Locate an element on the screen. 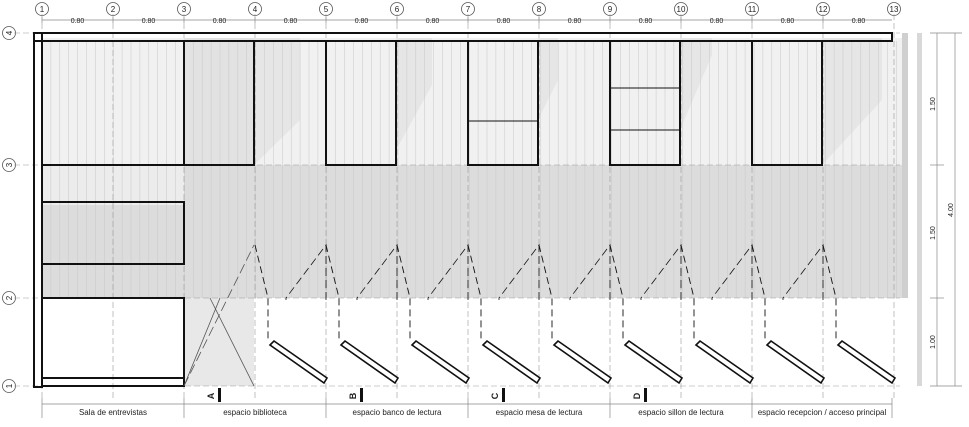 Image resolution: width=969 pixels, height=427 pixels. library-door-lines is located at coordinates (219, 315).